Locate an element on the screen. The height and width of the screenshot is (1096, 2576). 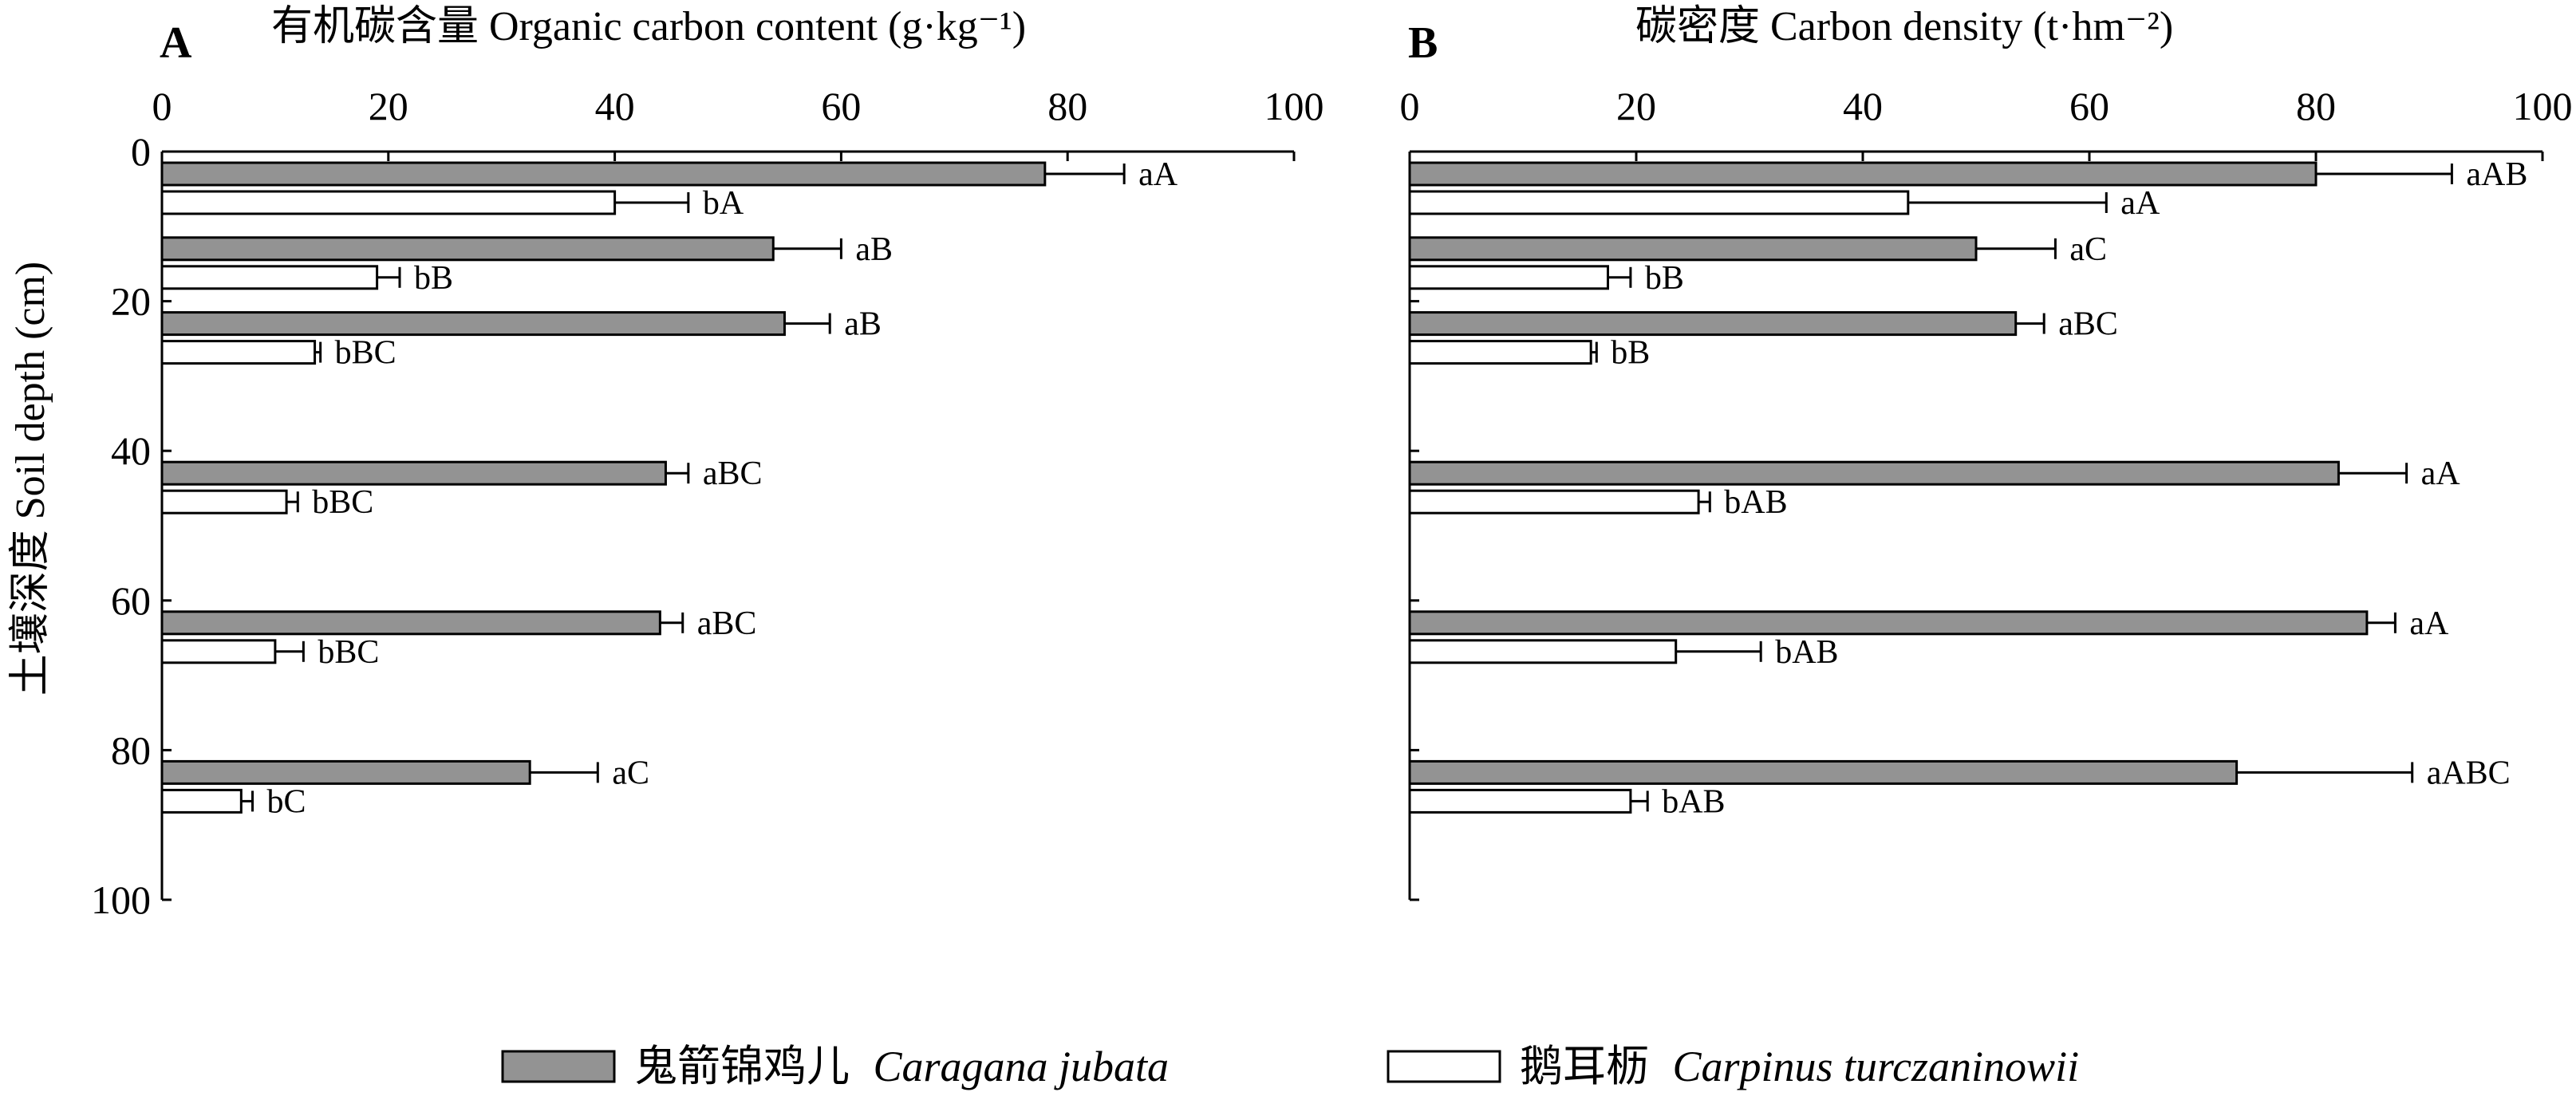
panel-a-letter: A is located at coordinates (176, 43).